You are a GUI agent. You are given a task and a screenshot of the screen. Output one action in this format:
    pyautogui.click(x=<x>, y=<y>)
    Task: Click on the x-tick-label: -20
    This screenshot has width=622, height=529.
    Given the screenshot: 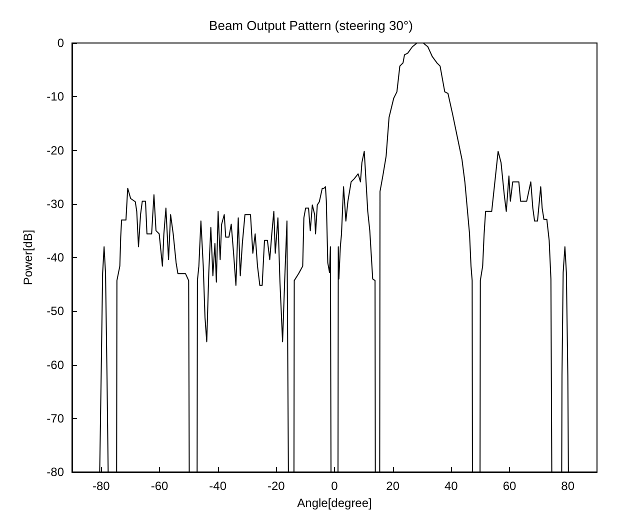 What is the action you would take?
    pyautogui.click(x=276, y=486)
    